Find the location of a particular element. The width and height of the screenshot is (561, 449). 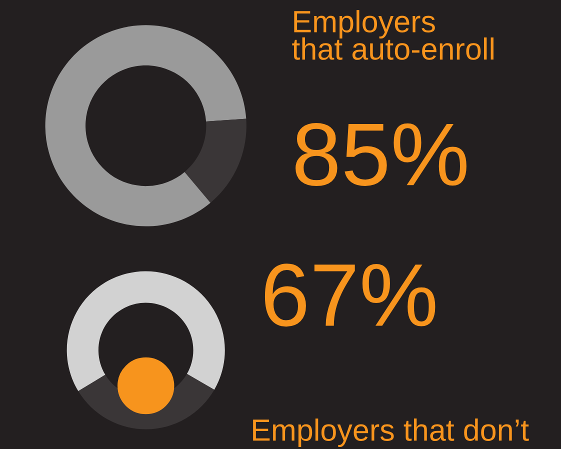

data-label: 67% is located at coordinates (350, 295).